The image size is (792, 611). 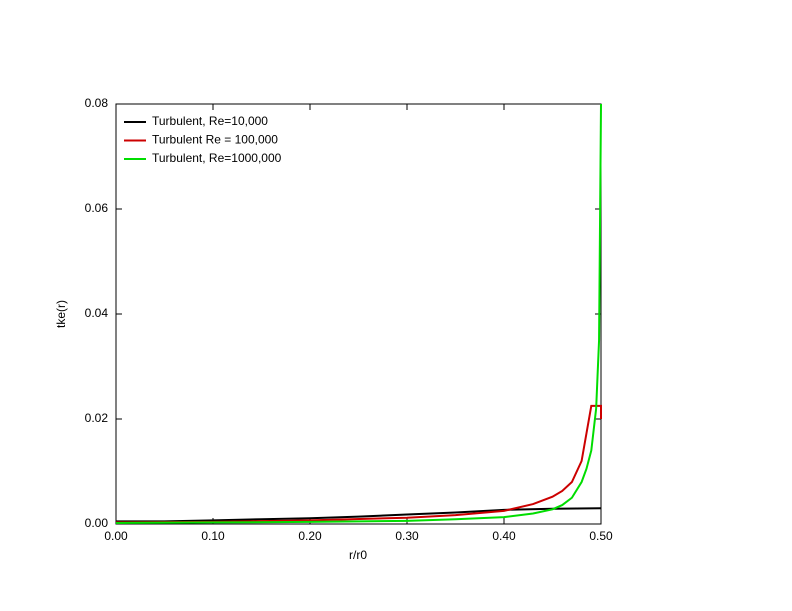 I want to click on x-tick-label: 0.30, so click(x=407, y=536).